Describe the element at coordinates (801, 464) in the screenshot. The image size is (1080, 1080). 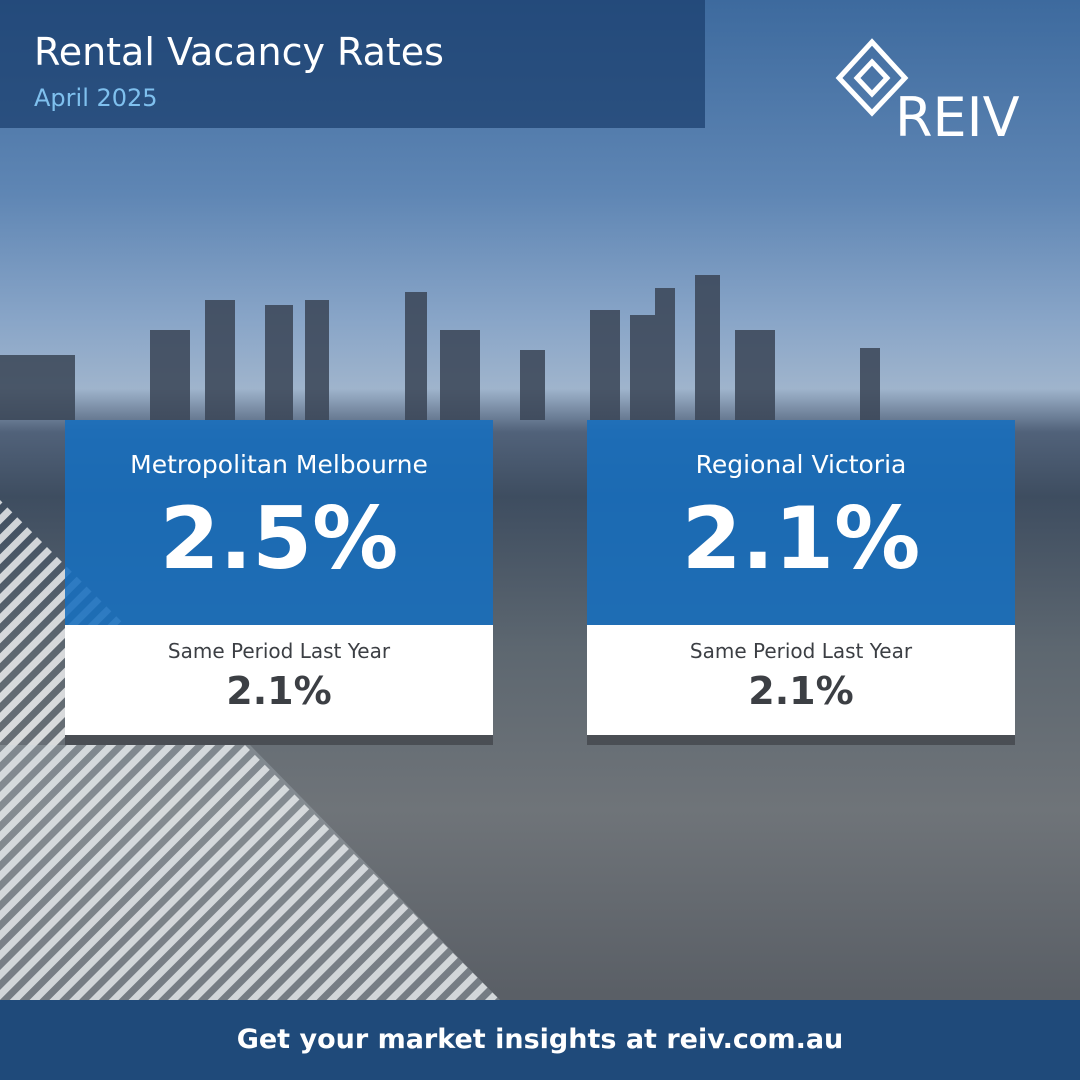
I see `region: Regional Victoria` at that location.